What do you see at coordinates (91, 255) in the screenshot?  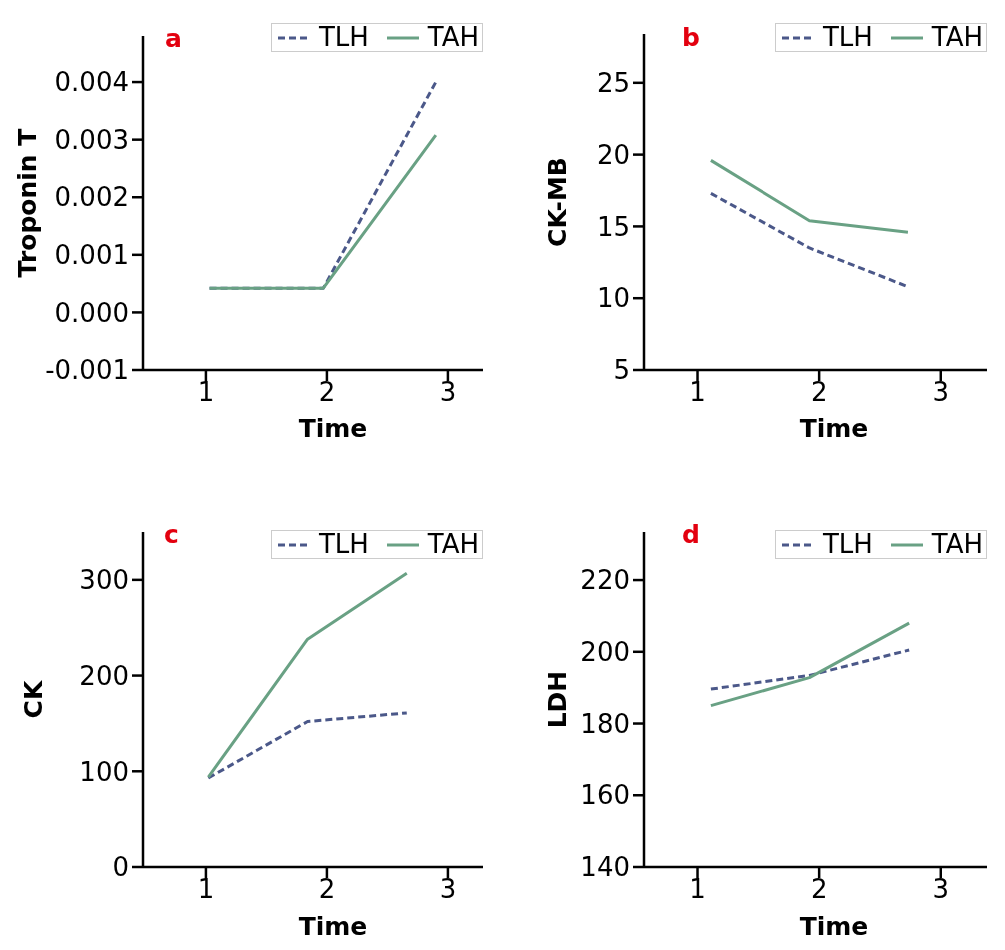 I see `y-tick-label: 0.001` at bounding box center [91, 255].